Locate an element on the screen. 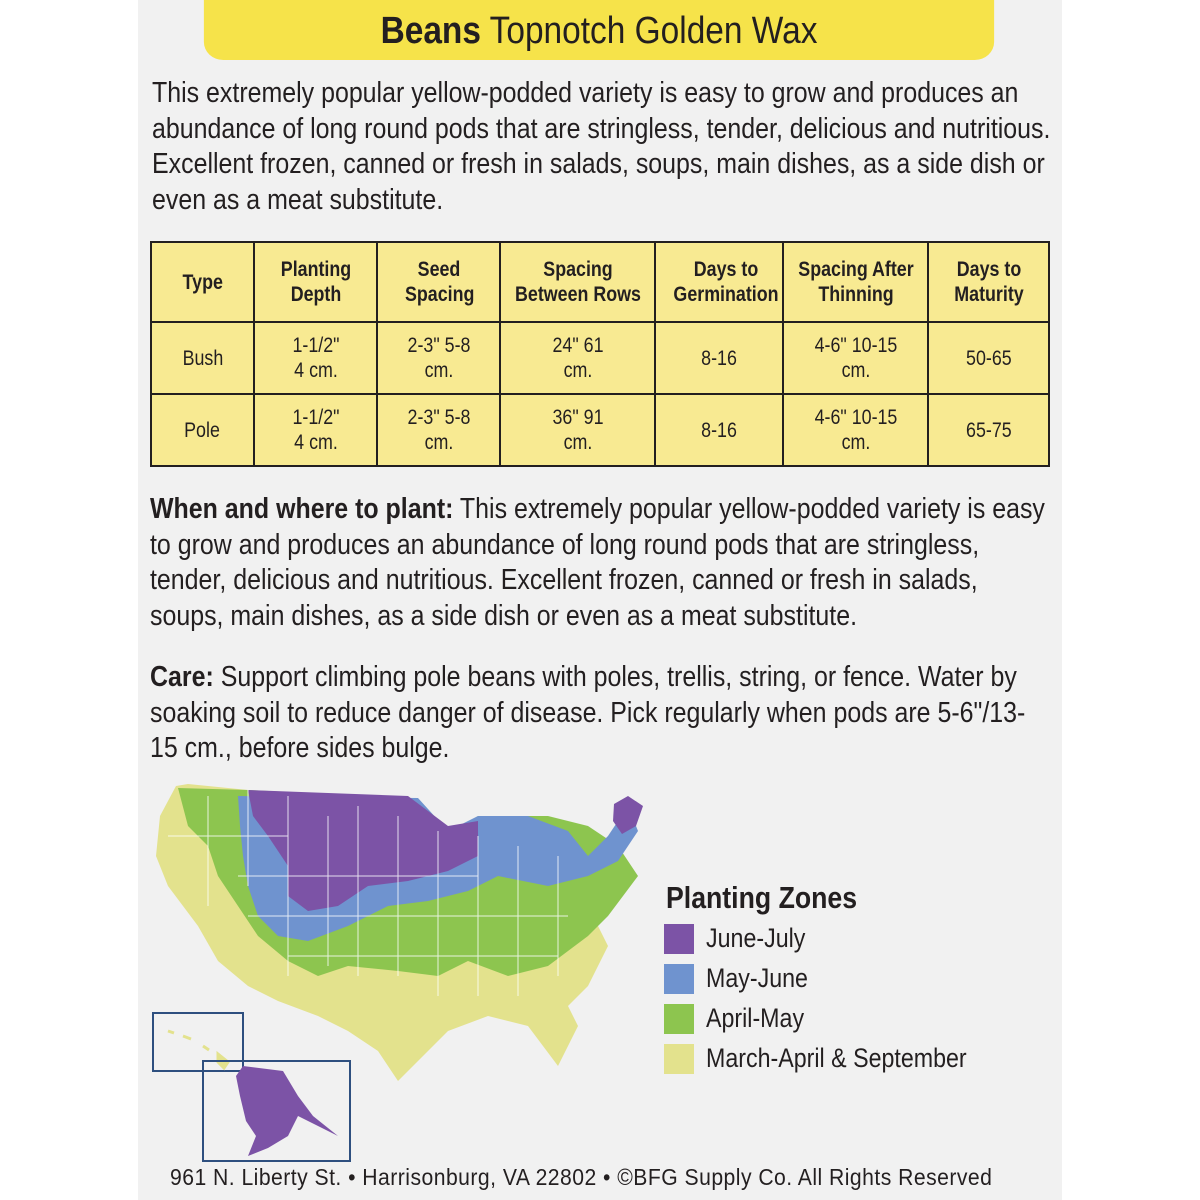 The height and width of the screenshot is (1200, 1200). legend-label: March-April & September is located at coordinates (836, 1058).